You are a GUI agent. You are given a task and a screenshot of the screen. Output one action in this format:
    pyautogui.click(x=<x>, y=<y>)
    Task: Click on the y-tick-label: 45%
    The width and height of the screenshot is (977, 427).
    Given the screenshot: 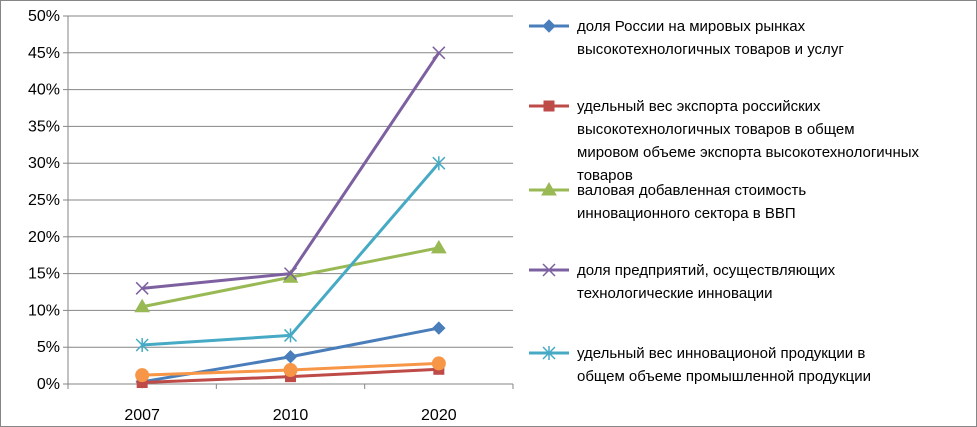 What is the action you would take?
    pyautogui.click(x=44, y=53)
    